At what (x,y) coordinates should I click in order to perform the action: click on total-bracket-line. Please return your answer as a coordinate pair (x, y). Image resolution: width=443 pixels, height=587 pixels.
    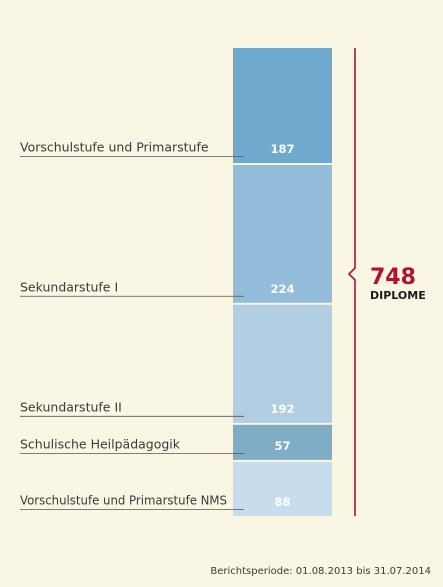
    Looking at the image, I should click on (351, 282).